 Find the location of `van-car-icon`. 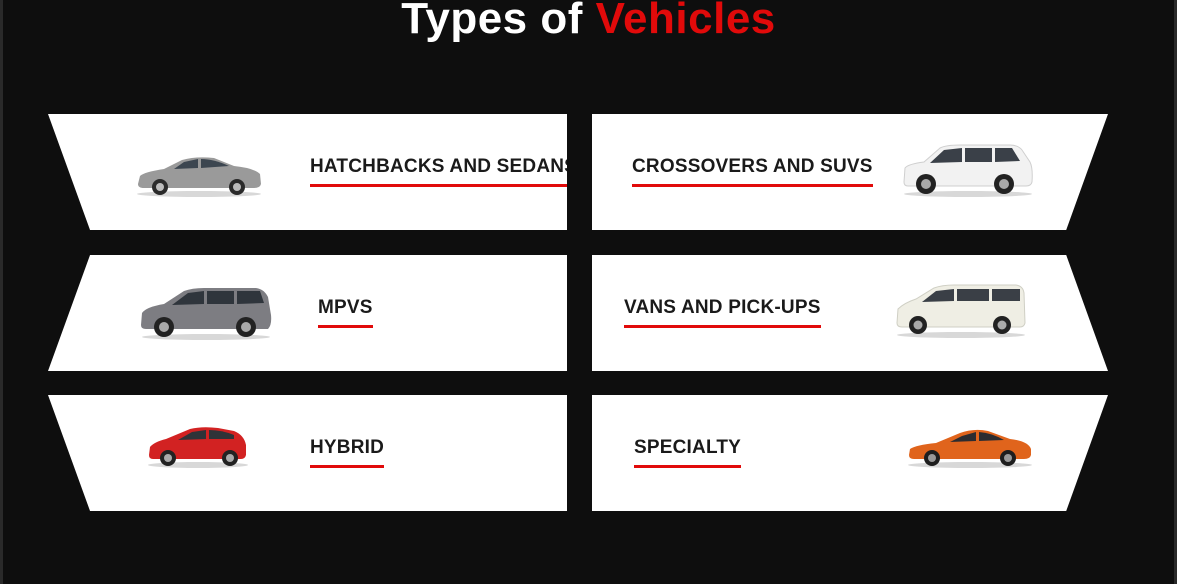

van-car-icon is located at coordinates (961, 311).